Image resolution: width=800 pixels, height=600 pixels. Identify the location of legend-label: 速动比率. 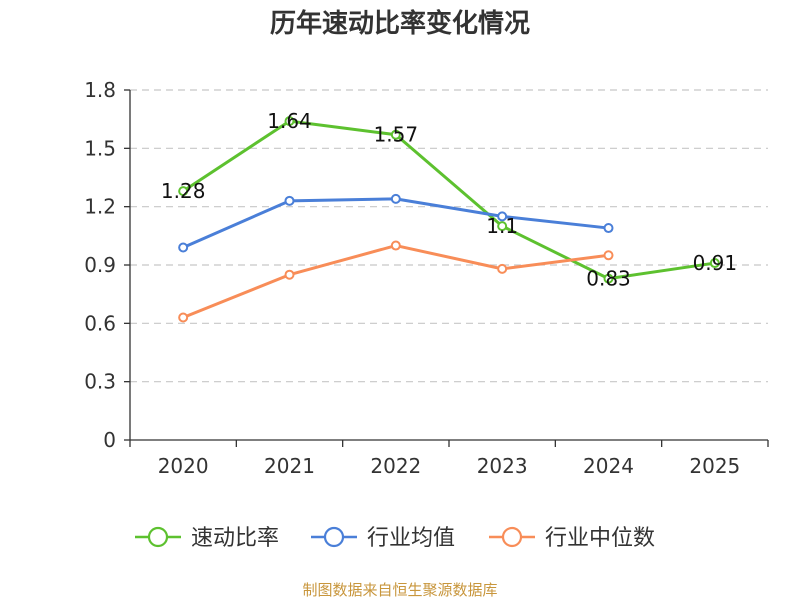
(235, 538).